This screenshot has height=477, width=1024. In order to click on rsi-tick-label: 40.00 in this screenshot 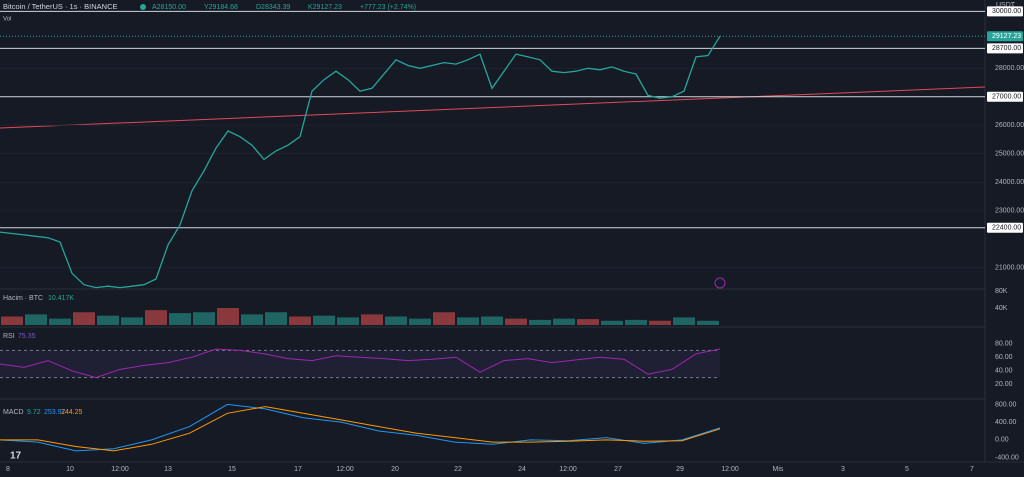, I will do `click(1004, 371)`.